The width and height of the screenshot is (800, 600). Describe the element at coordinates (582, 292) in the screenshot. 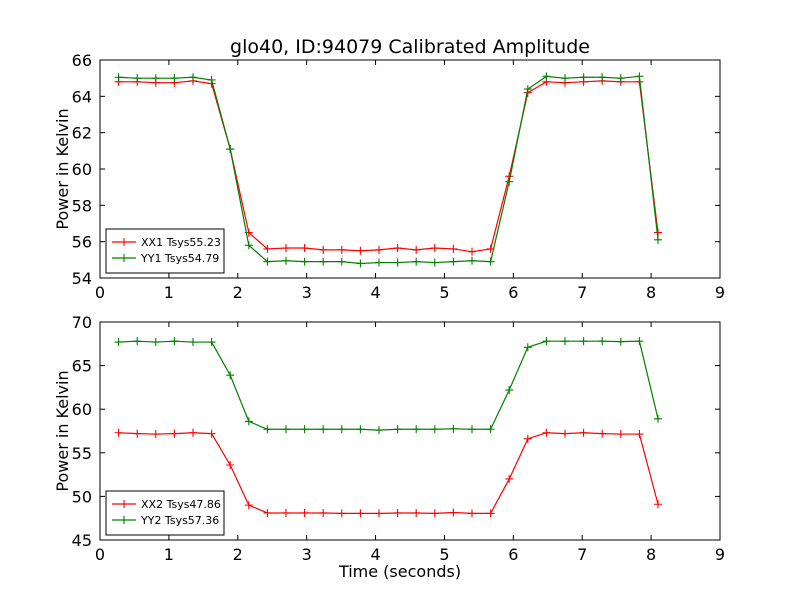

I see `x-tick-label: 7` at that location.